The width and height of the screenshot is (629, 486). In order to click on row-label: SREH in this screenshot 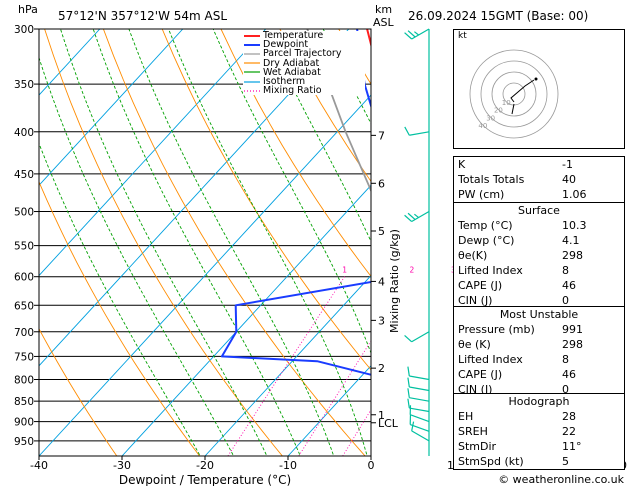, I will do `click(473, 431)`.